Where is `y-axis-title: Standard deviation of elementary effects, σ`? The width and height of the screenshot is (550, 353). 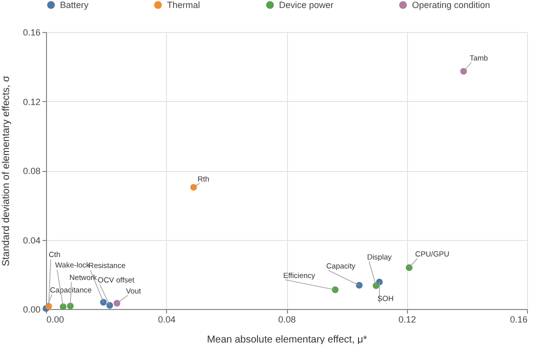 y-axis-title: Standard deviation of elementary effects, σ is located at coordinates (6, 170).